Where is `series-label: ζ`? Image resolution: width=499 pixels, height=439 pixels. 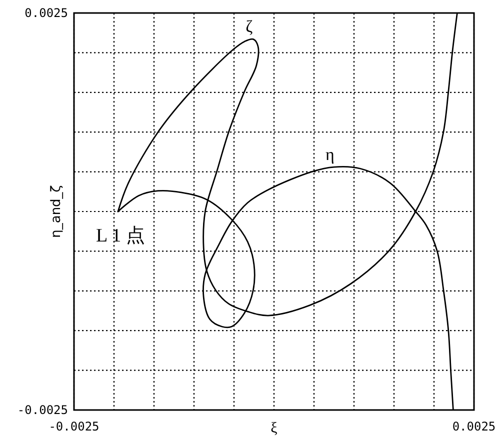
series-label: ζ is located at coordinates (249, 26).